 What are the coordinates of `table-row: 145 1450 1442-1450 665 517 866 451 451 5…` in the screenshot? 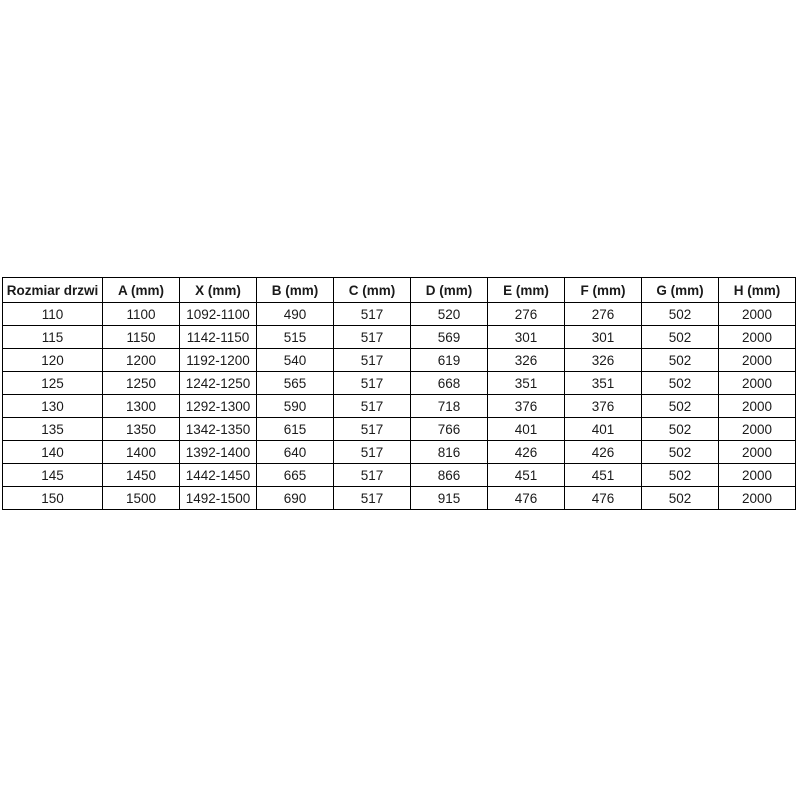 It's located at (399, 475).